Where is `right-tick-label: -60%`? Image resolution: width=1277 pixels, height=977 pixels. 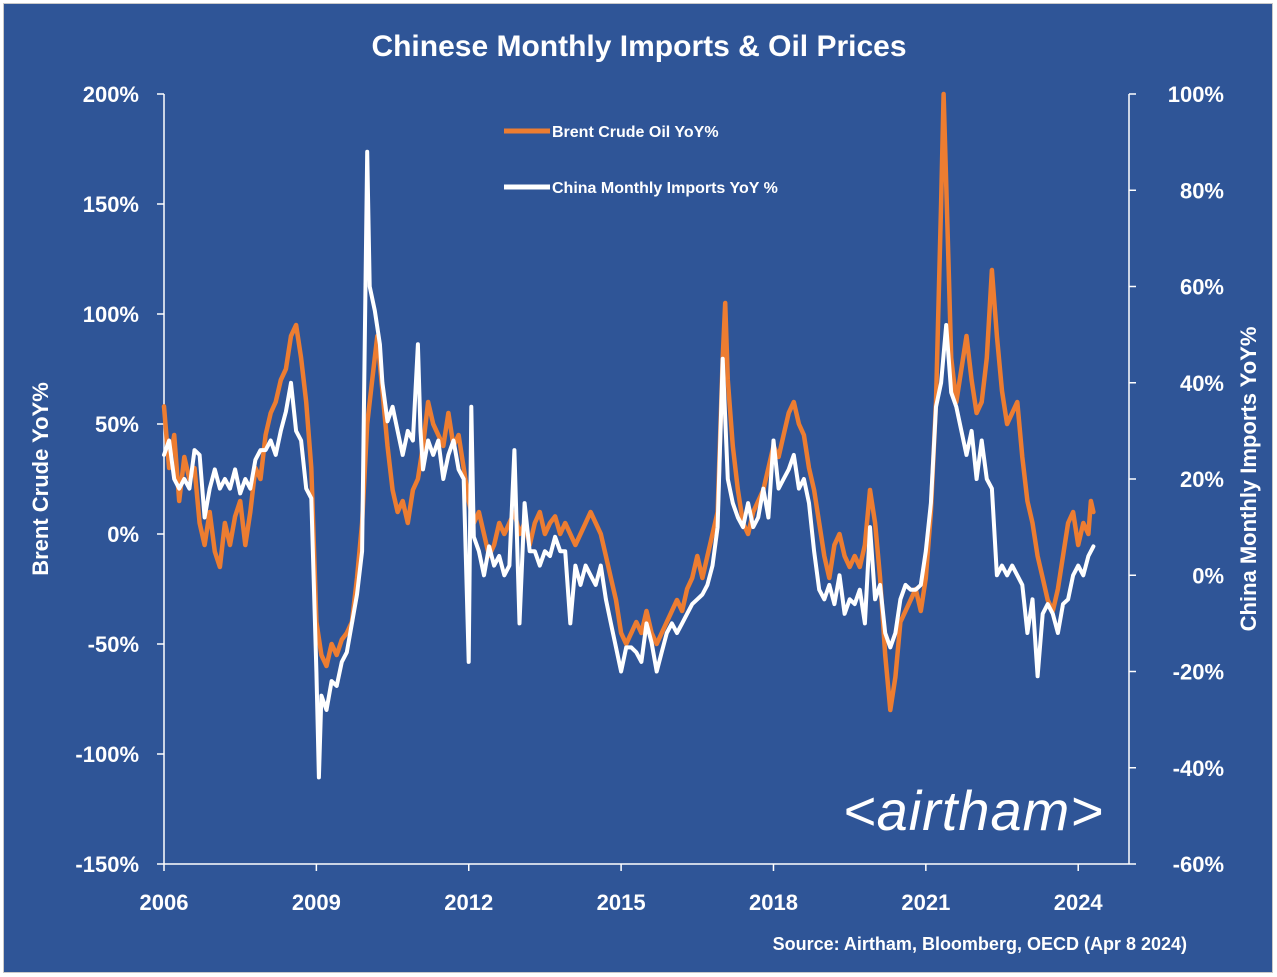 right-tick-label: -60% is located at coordinates (1198, 864).